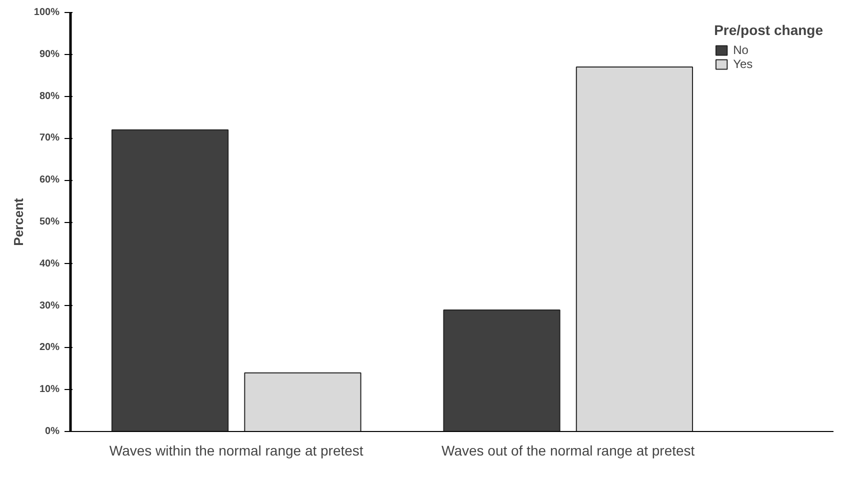  Describe the element at coordinates (741, 50) in the screenshot. I see `legend-label: No` at that location.